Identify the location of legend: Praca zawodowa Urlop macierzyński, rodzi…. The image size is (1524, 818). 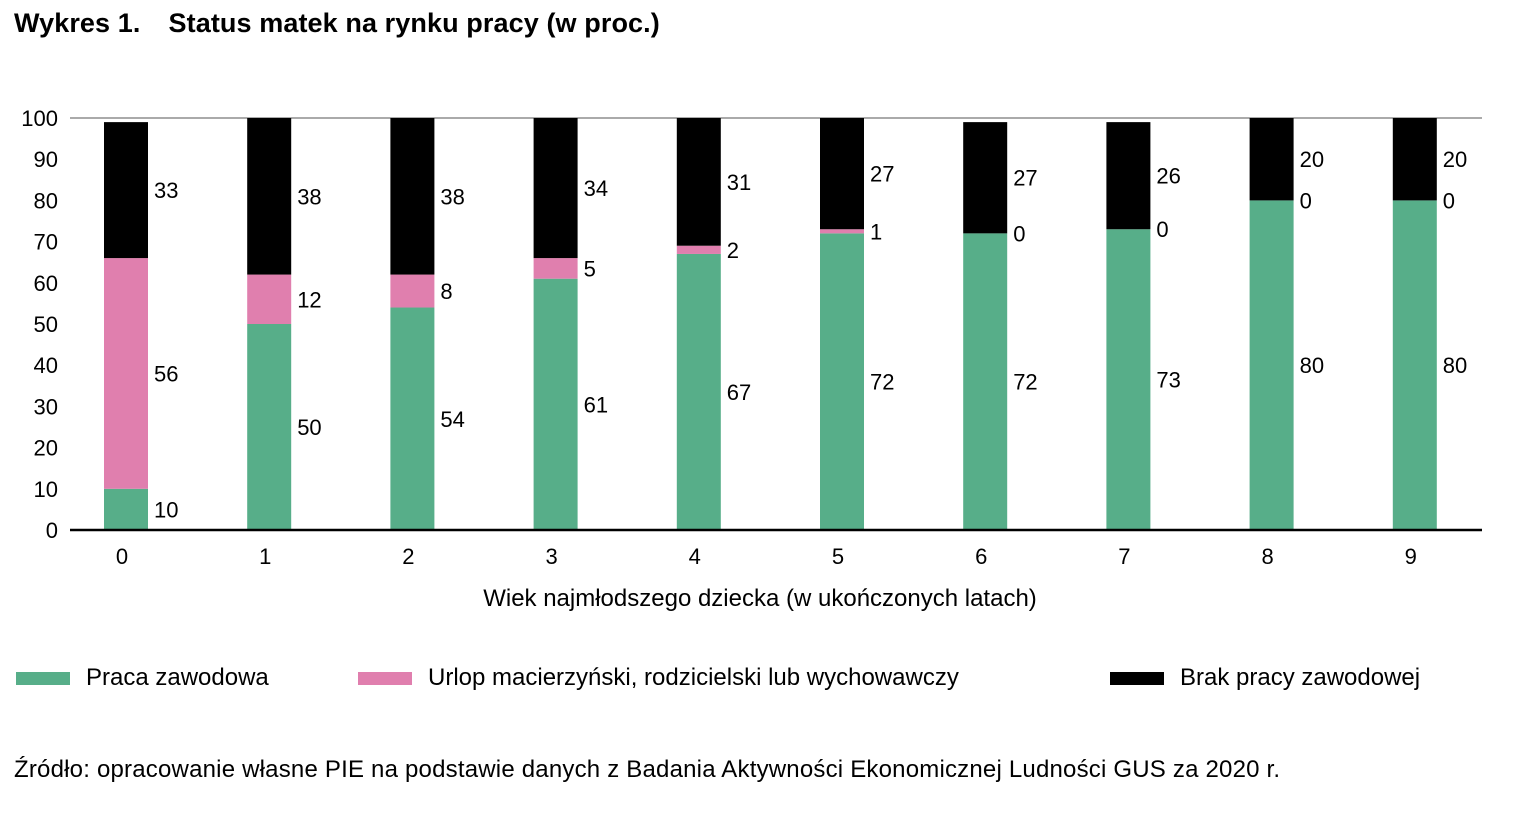
(762, 682).